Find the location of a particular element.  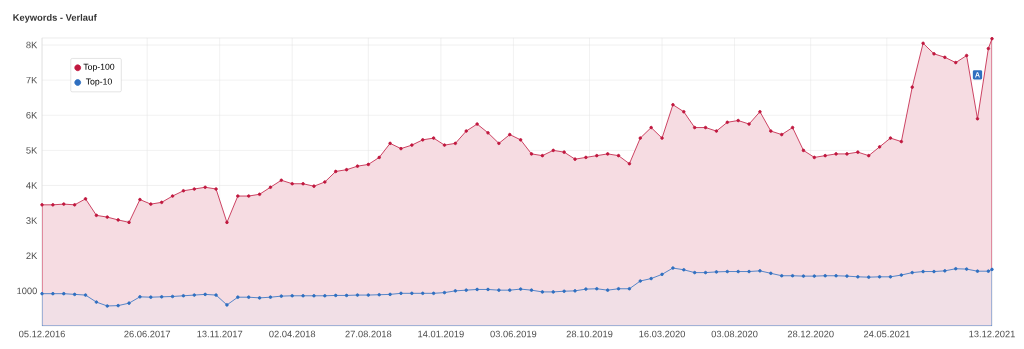

x-tick-label: 27.08.2018 is located at coordinates (368, 334).